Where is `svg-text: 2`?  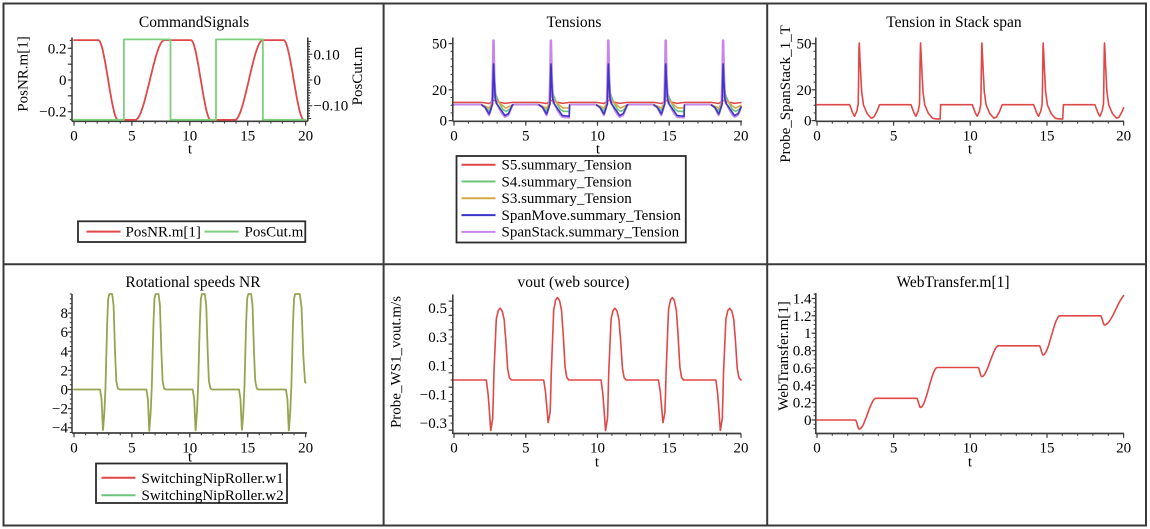 svg-text: 2 is located at coordinates (65, 371).